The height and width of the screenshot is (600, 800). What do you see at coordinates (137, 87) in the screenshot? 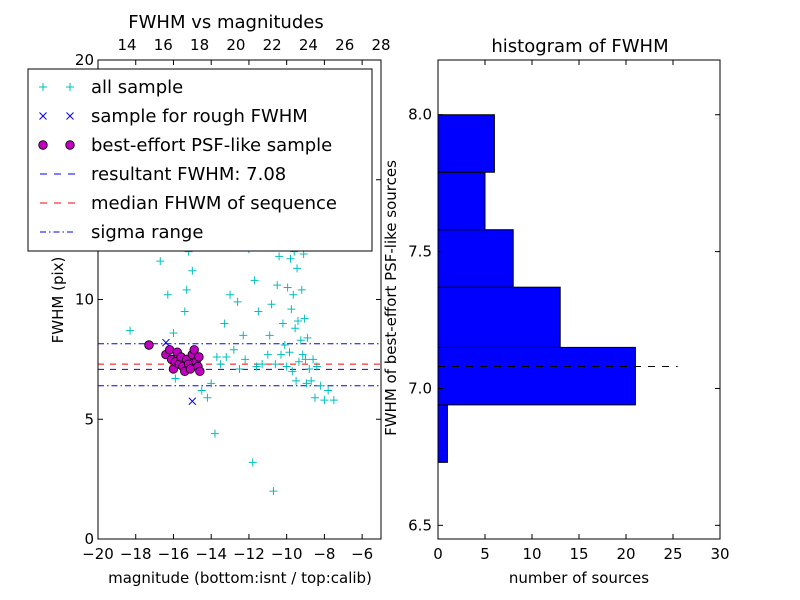
I see `legend-label-0: all sample` at bounding box center [137, 87].